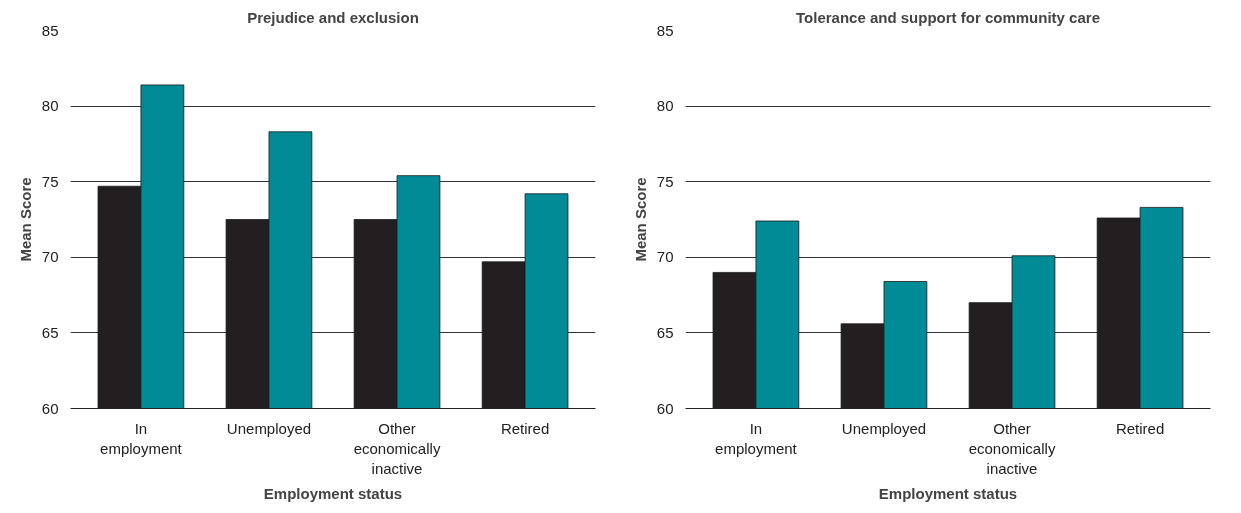 The height and width of the screenshot is (513, 1241). Describe the element at coordinates (948, 17) in the screenshot. I see `chart-title: Tolerance and support for community care` at that location.